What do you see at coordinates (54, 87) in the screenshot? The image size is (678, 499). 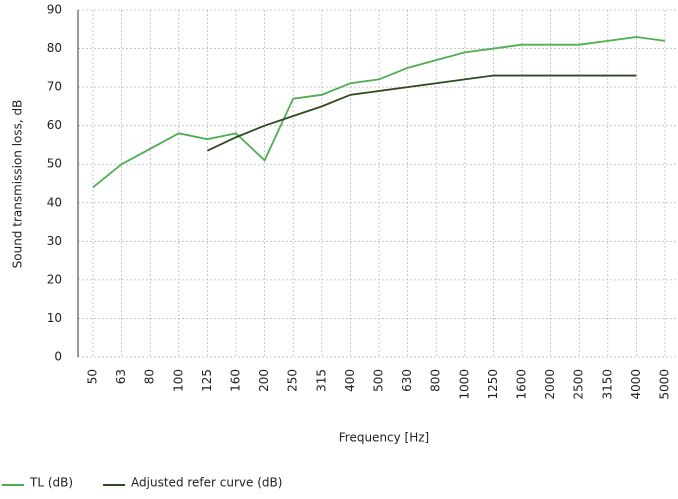 I see `y-tick-label: 70` at bounding box center [54, 87].